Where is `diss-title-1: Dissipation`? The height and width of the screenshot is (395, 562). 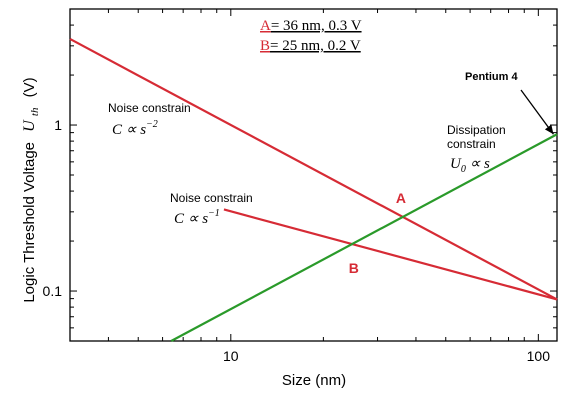 diss-title-1: Dissipation is located at coordinates (476, 130).